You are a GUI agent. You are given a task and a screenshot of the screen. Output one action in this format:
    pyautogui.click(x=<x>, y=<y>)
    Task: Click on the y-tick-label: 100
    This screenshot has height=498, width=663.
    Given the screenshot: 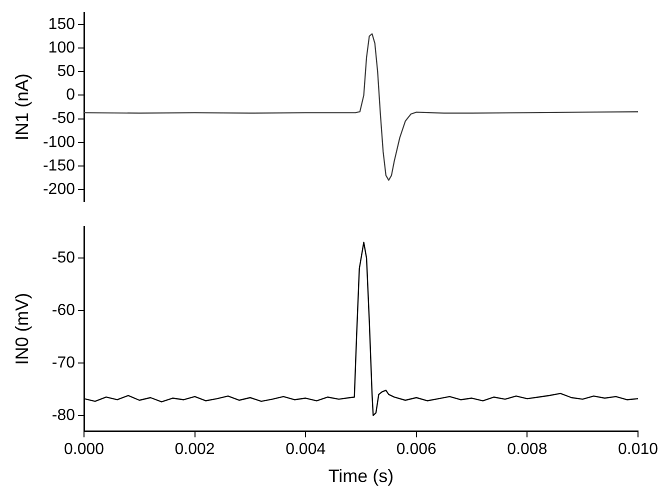 What is the action you would take?
    pyautogui.click(x=62, y=47)
    